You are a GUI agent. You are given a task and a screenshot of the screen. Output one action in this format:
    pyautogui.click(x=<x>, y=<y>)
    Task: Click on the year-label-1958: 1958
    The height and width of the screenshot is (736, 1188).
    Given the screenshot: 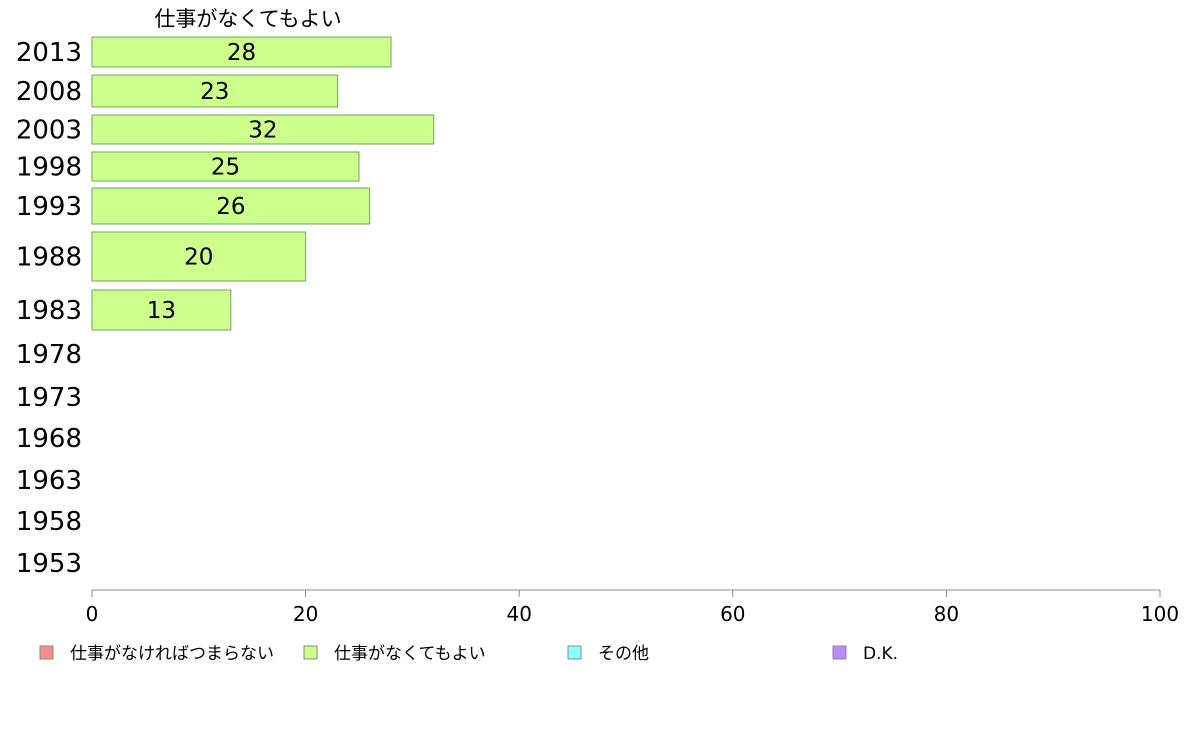 What is the action you would take?
    pyautogui.click(x=49, y=522)
    